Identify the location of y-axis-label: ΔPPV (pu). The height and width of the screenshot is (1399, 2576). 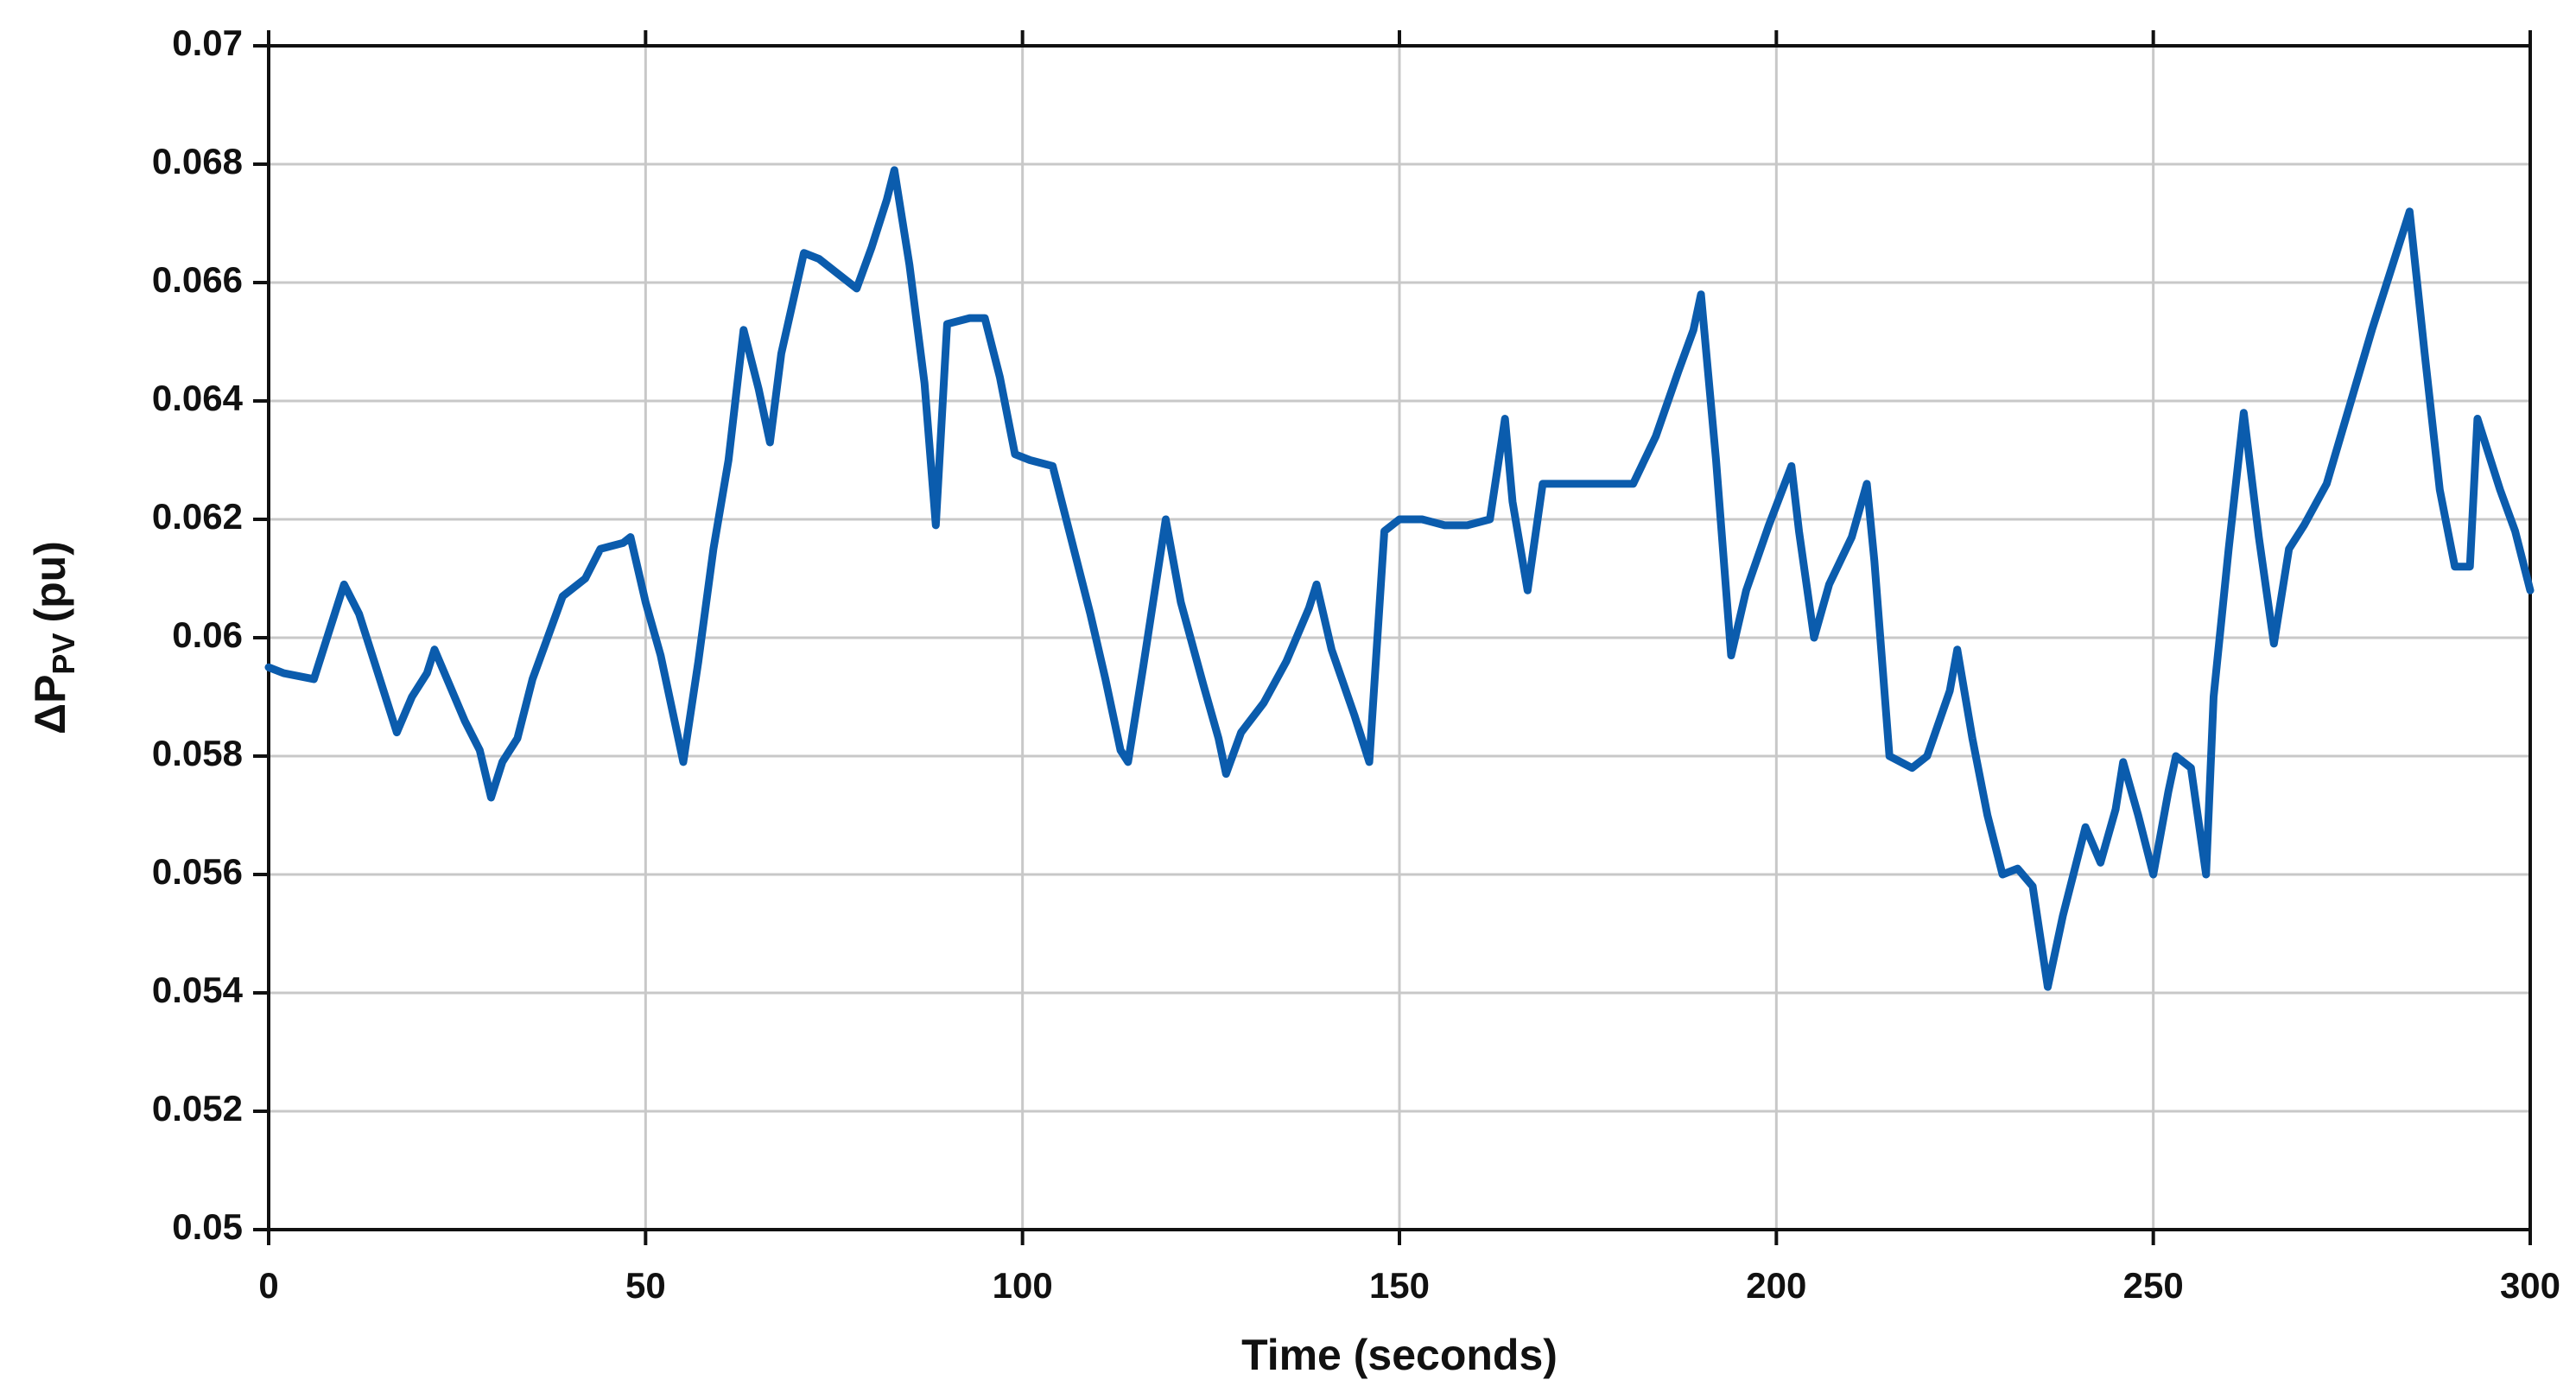
(53, 637).